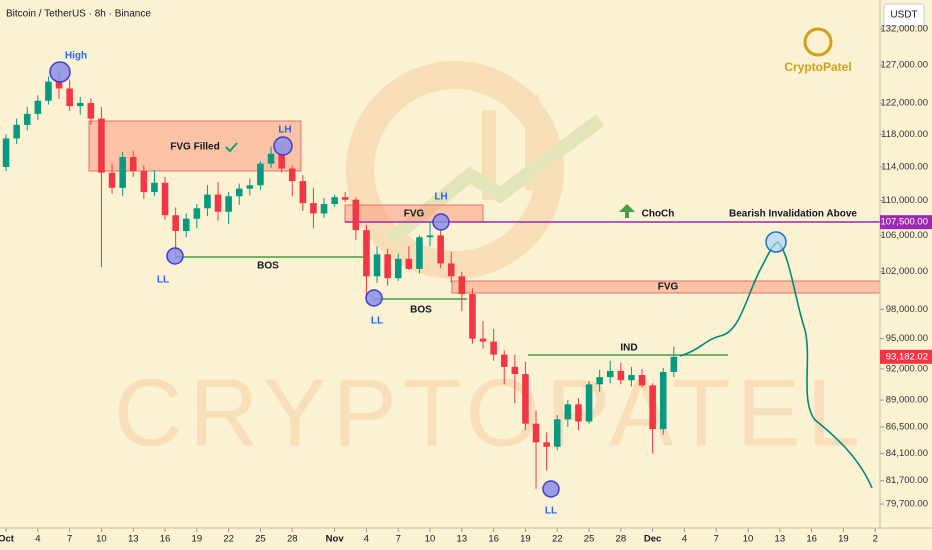 The width and height of the screenshot is (932, 550). I want to click on target-marker, so click(776, 242).